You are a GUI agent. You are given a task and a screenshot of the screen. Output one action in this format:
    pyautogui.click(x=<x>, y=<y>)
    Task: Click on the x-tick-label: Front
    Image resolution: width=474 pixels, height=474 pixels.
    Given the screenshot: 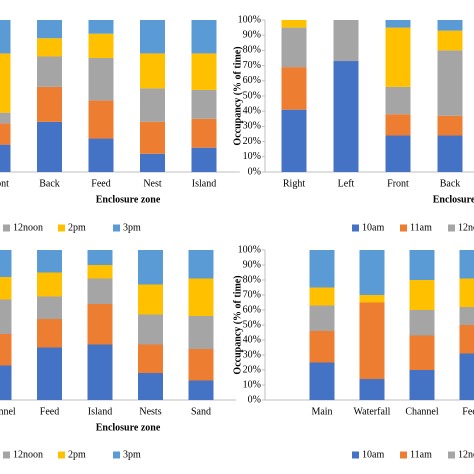 What is the action you would take?
    pyautogui.click(x=4, y=183)
    